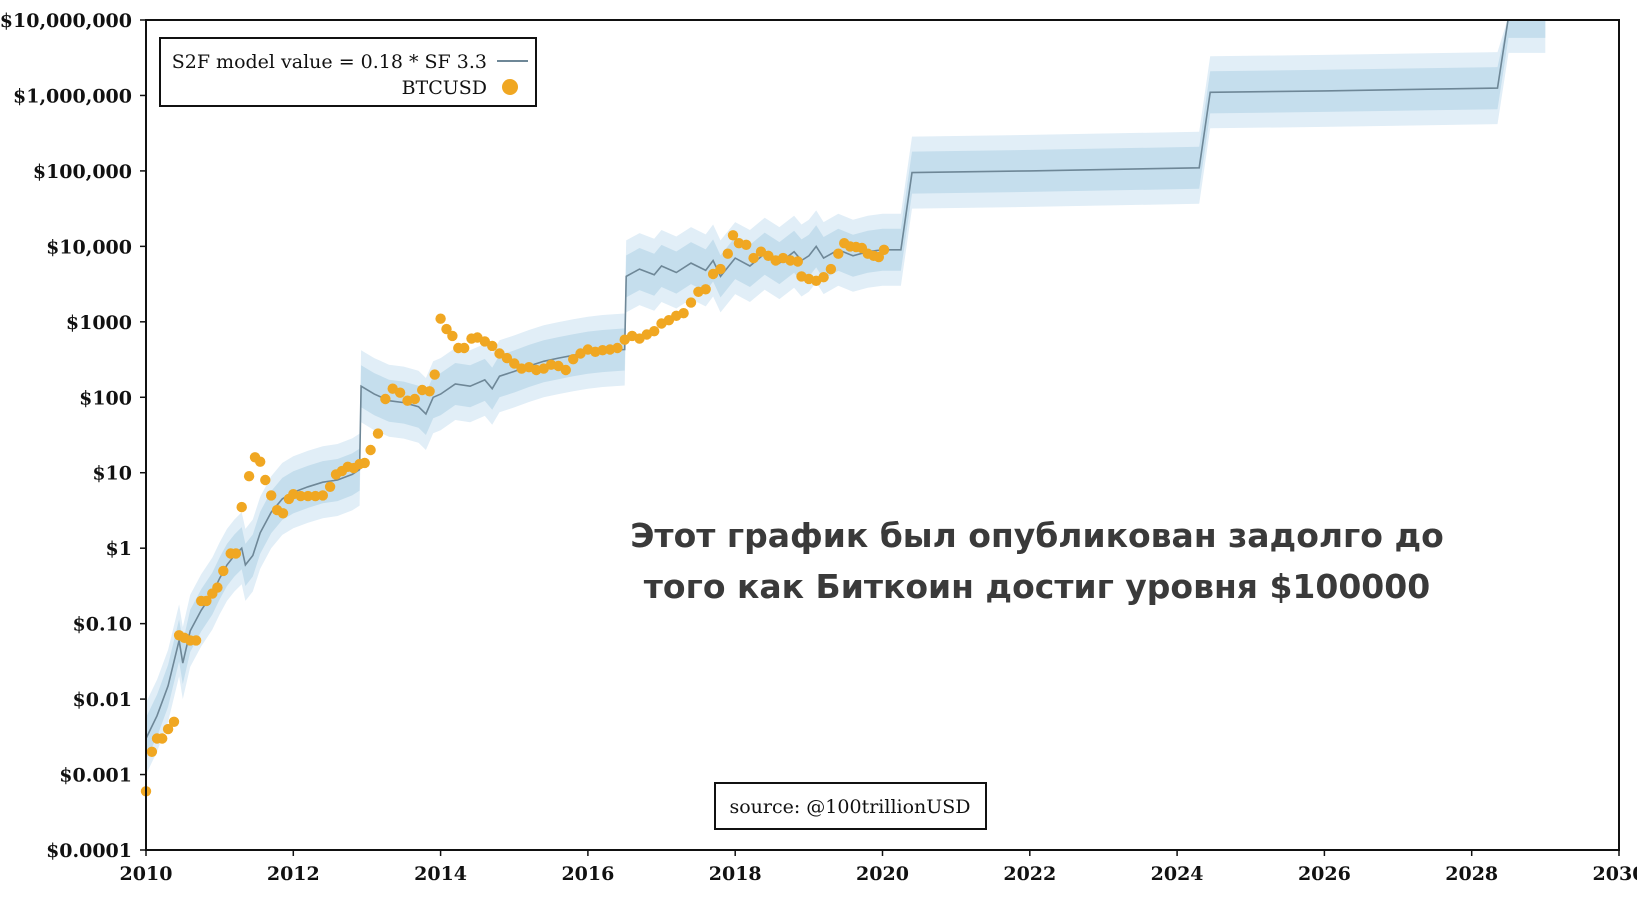 The width and height of the screenshot is (1637, 905). What do you see at coordinates (1324, 874) in the screenshot?
I see `x-tick-label: 2026` at bounding box center [1324, 874].